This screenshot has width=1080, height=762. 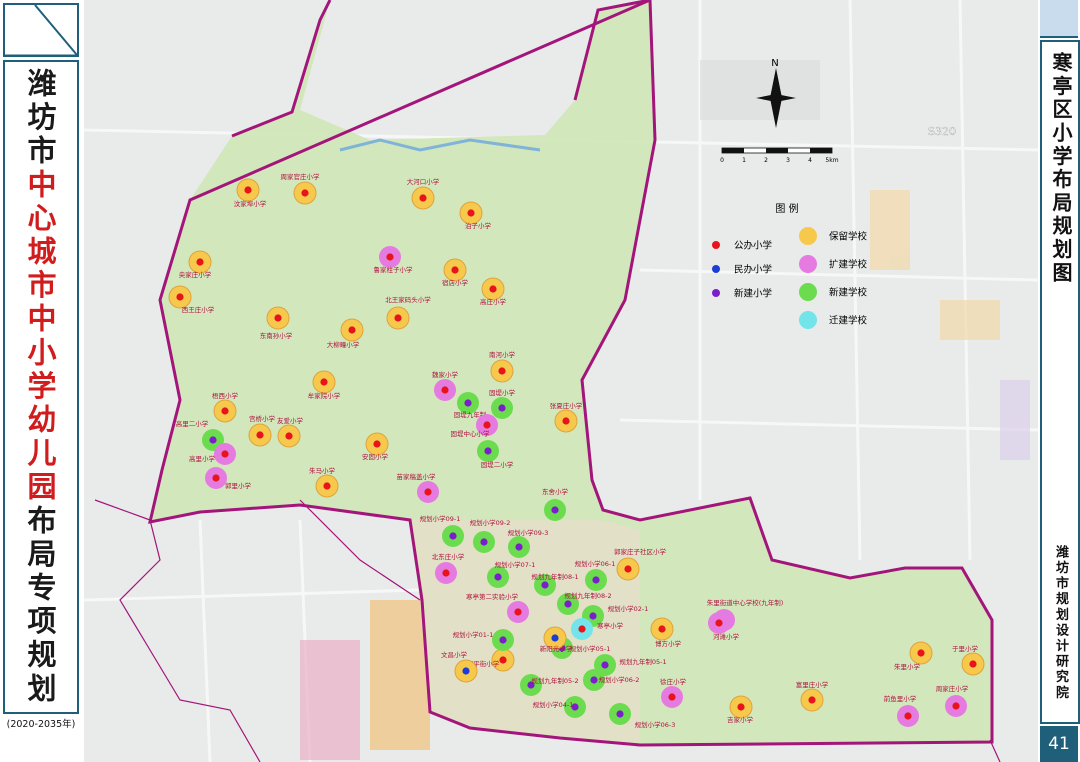 I want to click on school-label: 郭家庄子社区小学, so click(x=640, y=551).